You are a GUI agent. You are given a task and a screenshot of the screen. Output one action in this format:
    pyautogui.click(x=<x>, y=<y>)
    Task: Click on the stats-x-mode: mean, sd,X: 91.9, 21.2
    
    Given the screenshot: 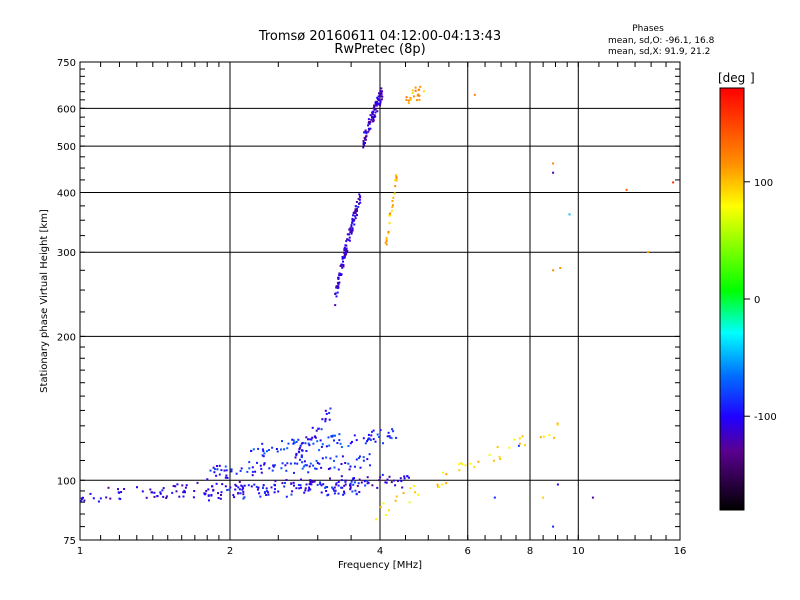 What is the action you would take?
    pyautogui.click(x=659, y=52)
    